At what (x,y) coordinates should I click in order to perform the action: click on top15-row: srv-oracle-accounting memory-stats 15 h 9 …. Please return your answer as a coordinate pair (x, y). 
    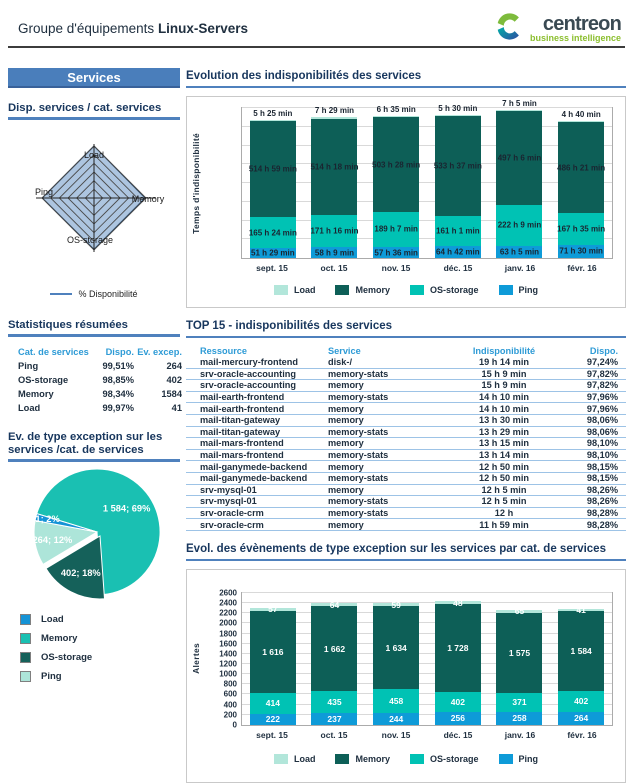
    Looking at the image, I should click on (406, 375).